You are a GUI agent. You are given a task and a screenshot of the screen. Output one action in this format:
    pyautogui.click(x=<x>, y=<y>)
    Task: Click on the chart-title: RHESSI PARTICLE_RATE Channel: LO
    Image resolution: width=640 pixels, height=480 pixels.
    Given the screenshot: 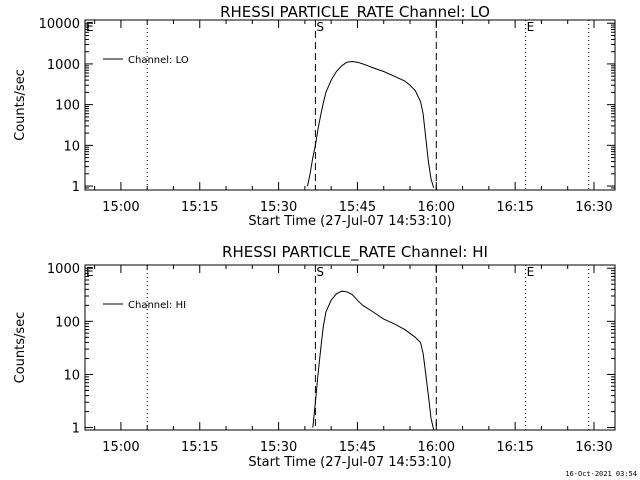 What is the action you would take?
    pyautogui.click(x=355, y=12)
    